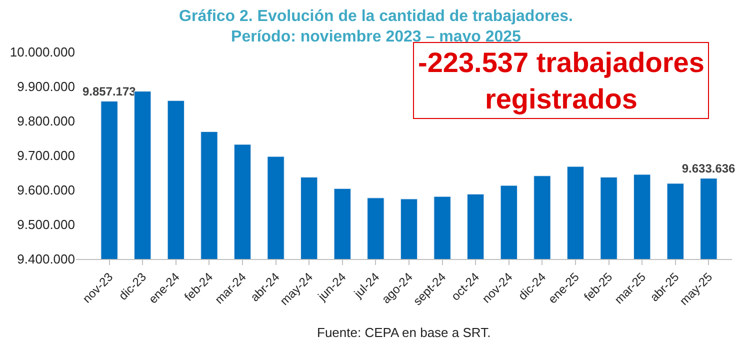 Image resolution: width=752 pixels, height=347 pixels. What do you see at coordinates (109, 91) in the screenshot?
I see `data-label: 9.857.173` at bounding box center [109, 91].